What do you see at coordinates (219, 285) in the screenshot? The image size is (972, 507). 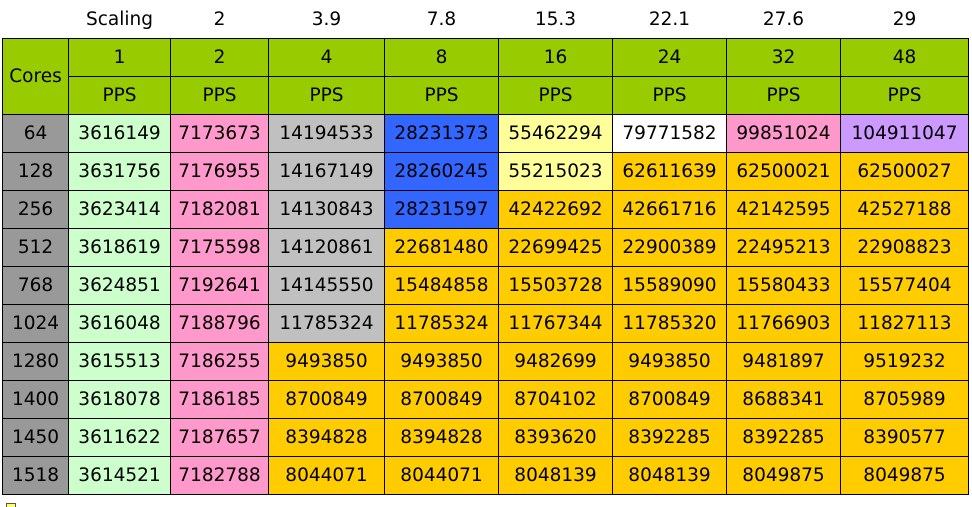 I see `pps-cell: 7192641` at bounding box center [219, 285].